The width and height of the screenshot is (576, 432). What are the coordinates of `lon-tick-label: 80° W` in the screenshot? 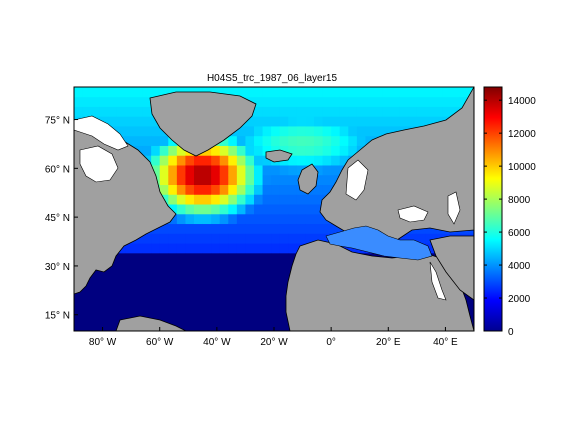 It's located at (103, 342).